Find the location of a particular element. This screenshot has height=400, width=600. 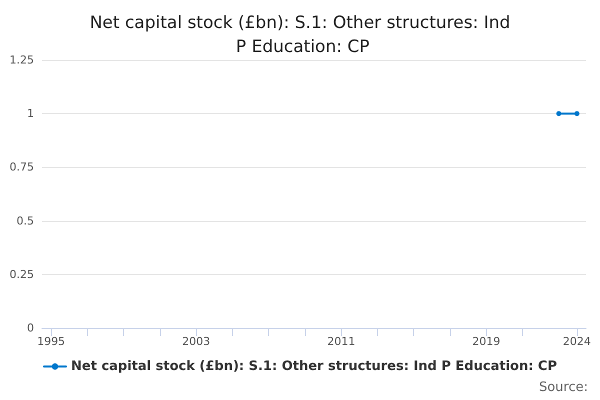

y-tick-label: 0 is located at coordinates (30, 328).